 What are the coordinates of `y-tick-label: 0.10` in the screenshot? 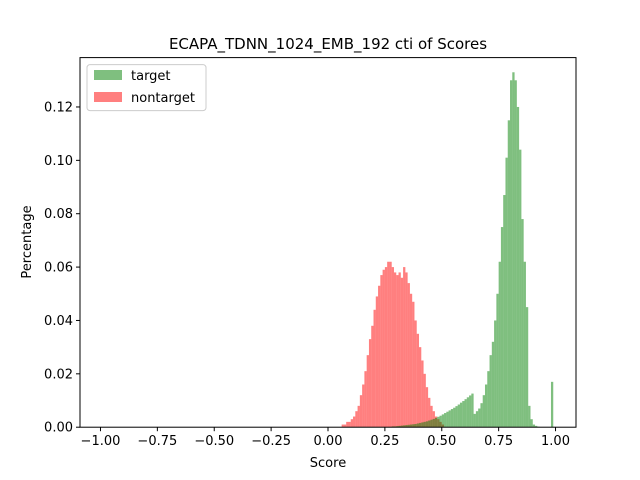 It's located at (58, 161).